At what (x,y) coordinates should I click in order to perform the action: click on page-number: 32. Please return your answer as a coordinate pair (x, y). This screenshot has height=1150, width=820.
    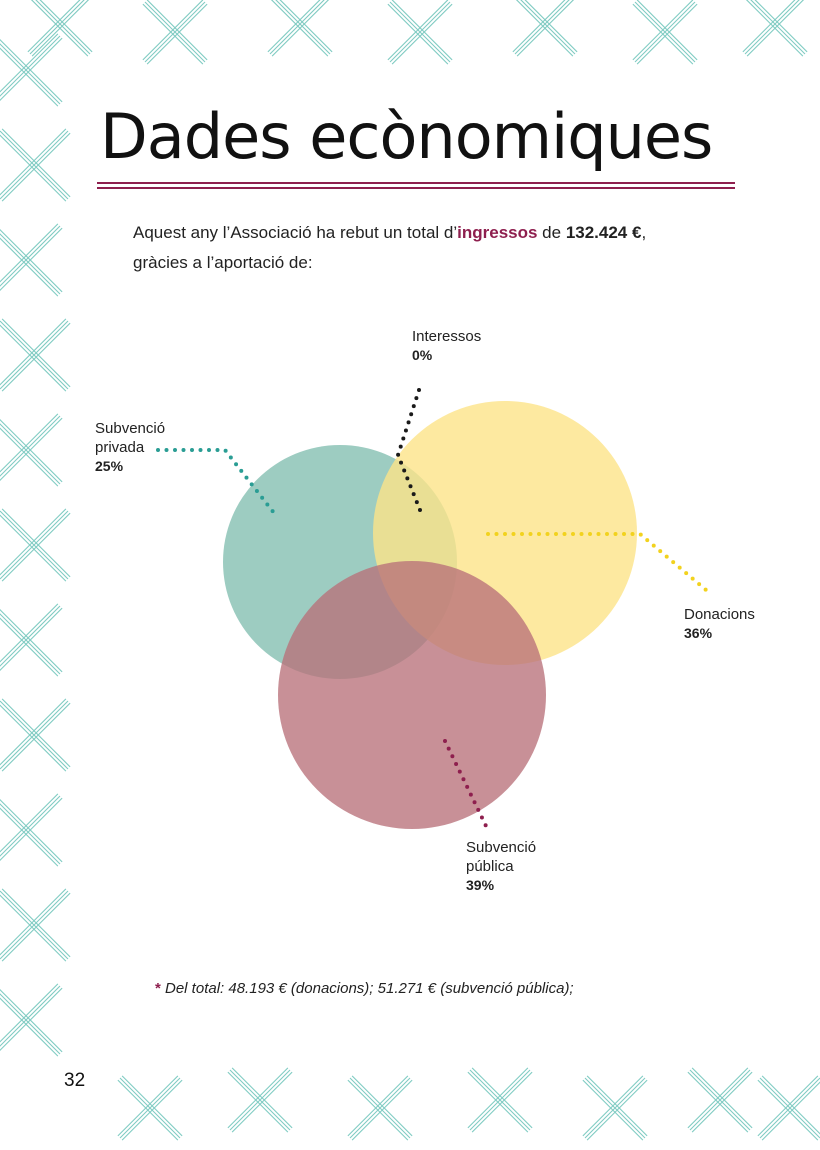
    Looking at the image, I should click on (74, 1081).